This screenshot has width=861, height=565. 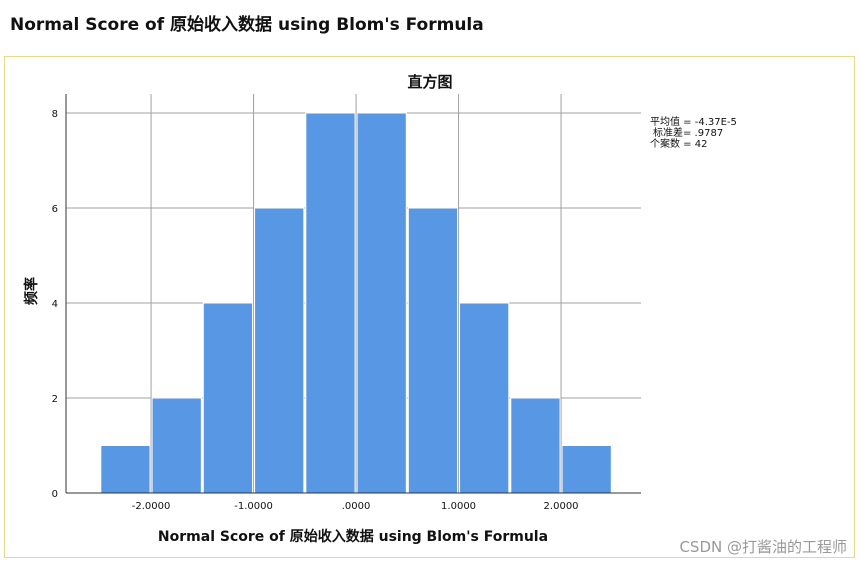 I want to click on y-tick-label: 8, so click(x=55, y=114).